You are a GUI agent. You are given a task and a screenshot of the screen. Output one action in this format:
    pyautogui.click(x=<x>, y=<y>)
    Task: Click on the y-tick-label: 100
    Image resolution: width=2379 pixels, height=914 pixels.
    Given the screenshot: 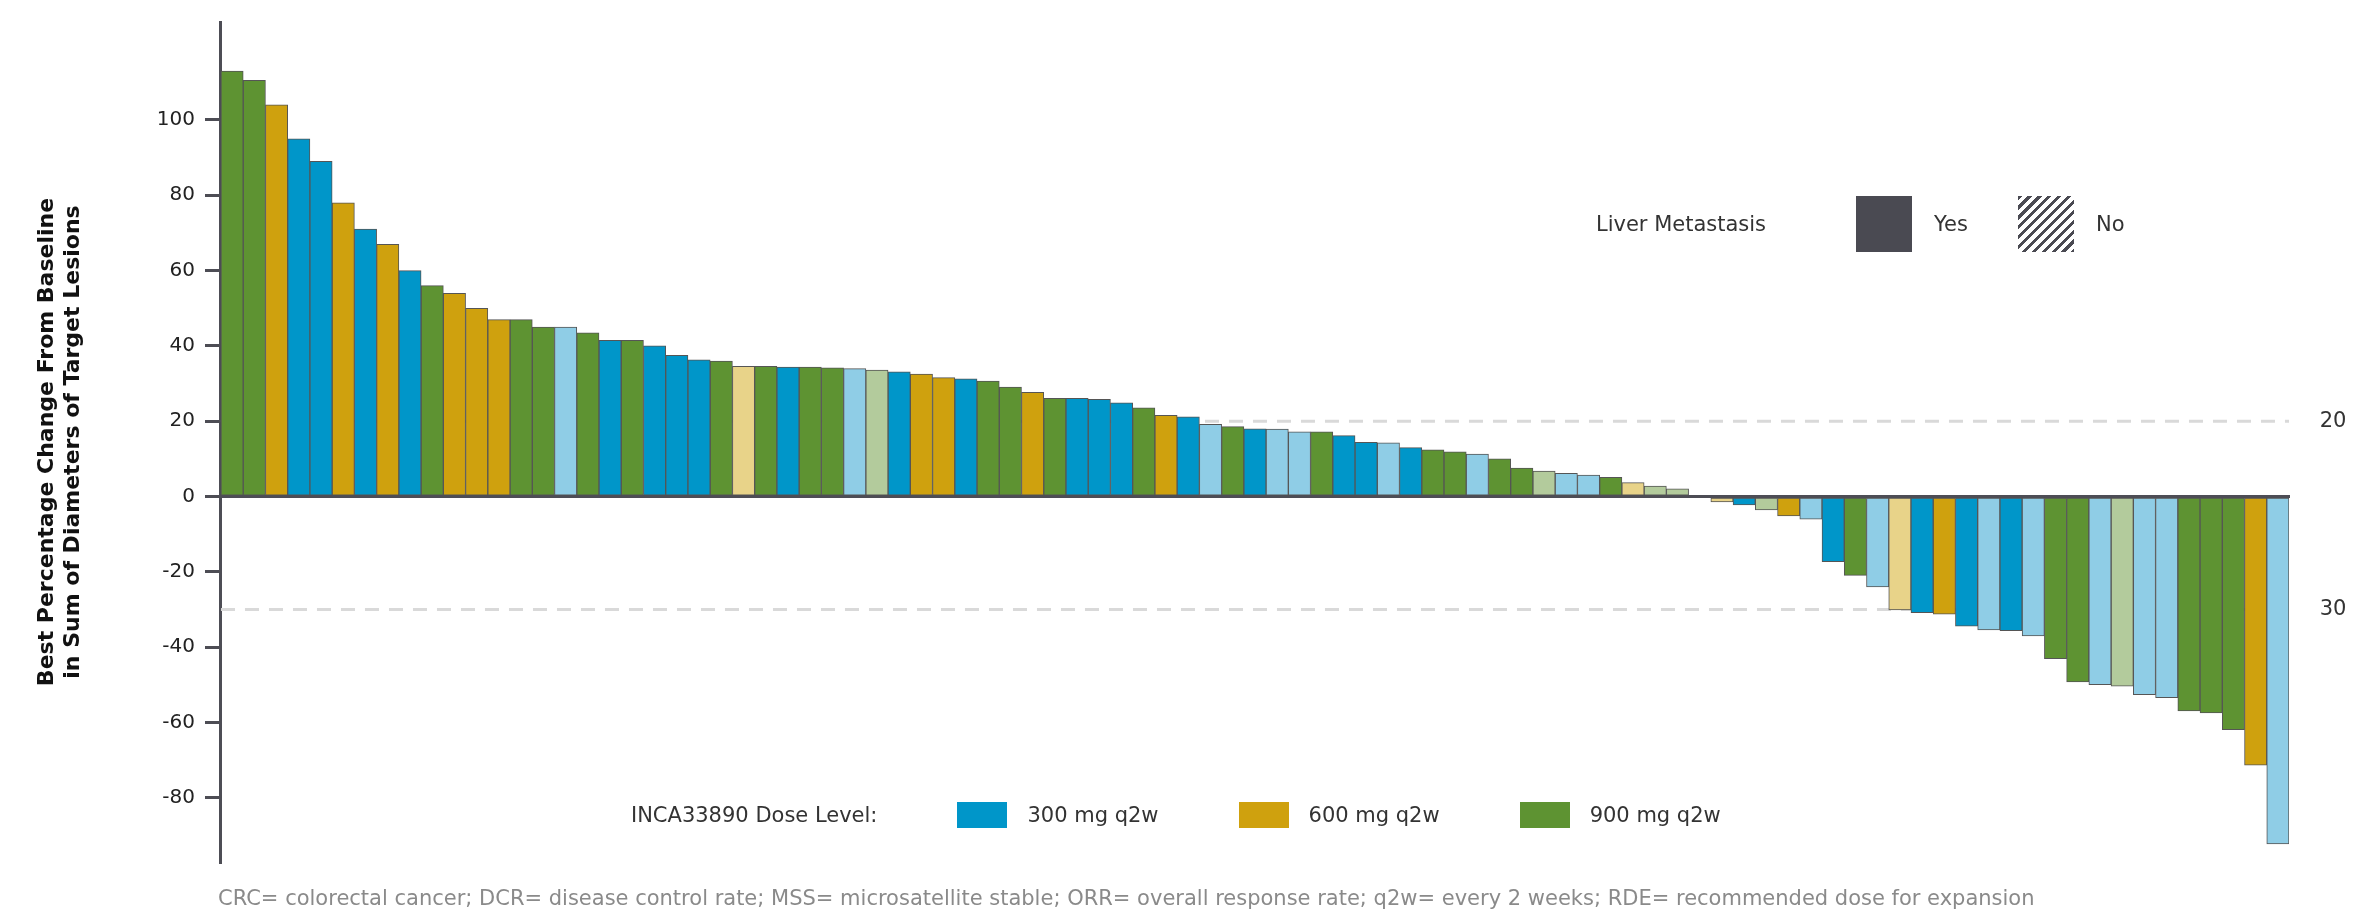 What is the action you would take?
    pyautogui.click(x=175, y=118)
    